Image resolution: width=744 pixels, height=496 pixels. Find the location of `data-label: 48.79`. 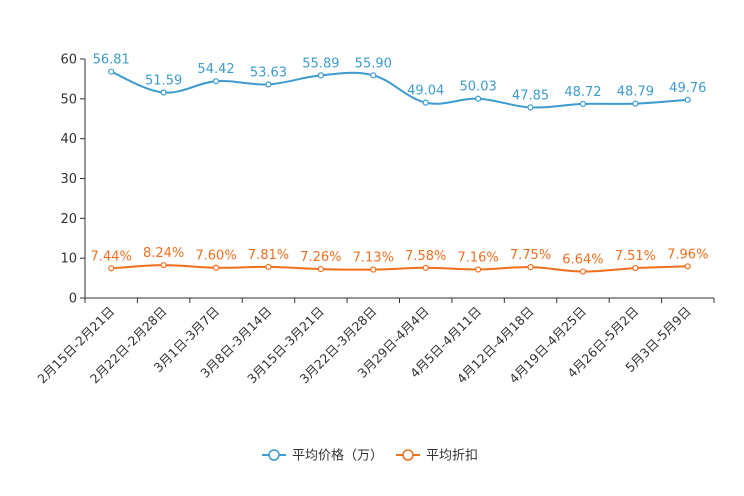

data-label: 48.79 is located at coordinates (635, 92).